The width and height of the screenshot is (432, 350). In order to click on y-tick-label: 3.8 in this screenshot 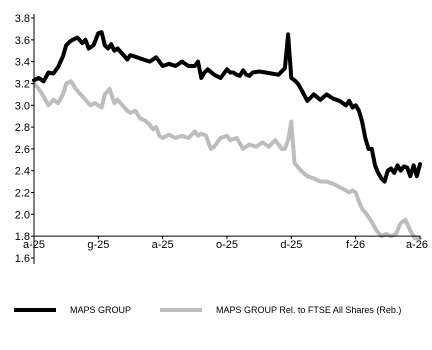, I will do `click(22, 19)`.